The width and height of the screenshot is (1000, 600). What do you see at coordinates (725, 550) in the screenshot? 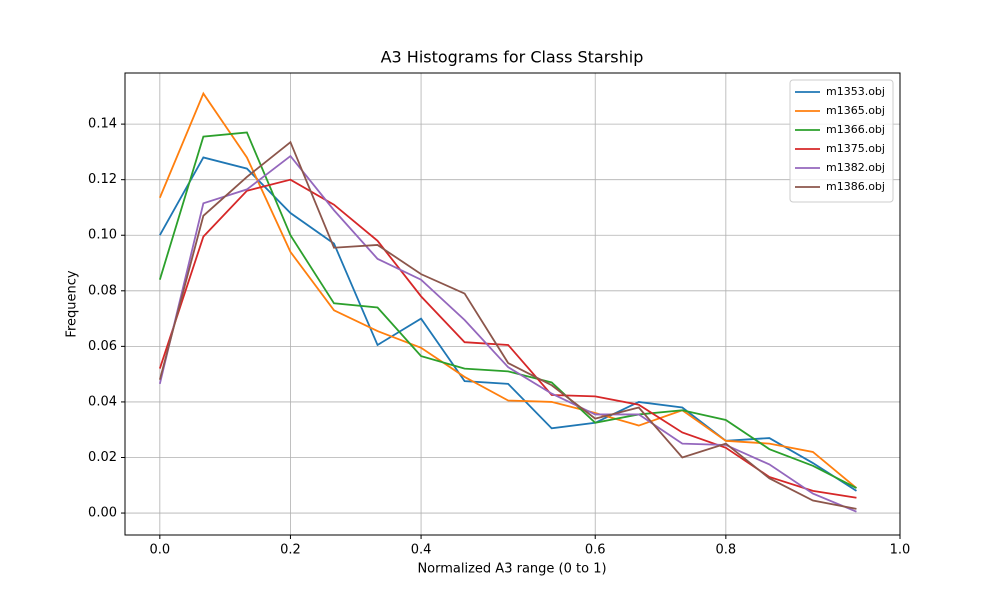
I see `x-tick-label: 0.8` at bounding box center [725, 550].